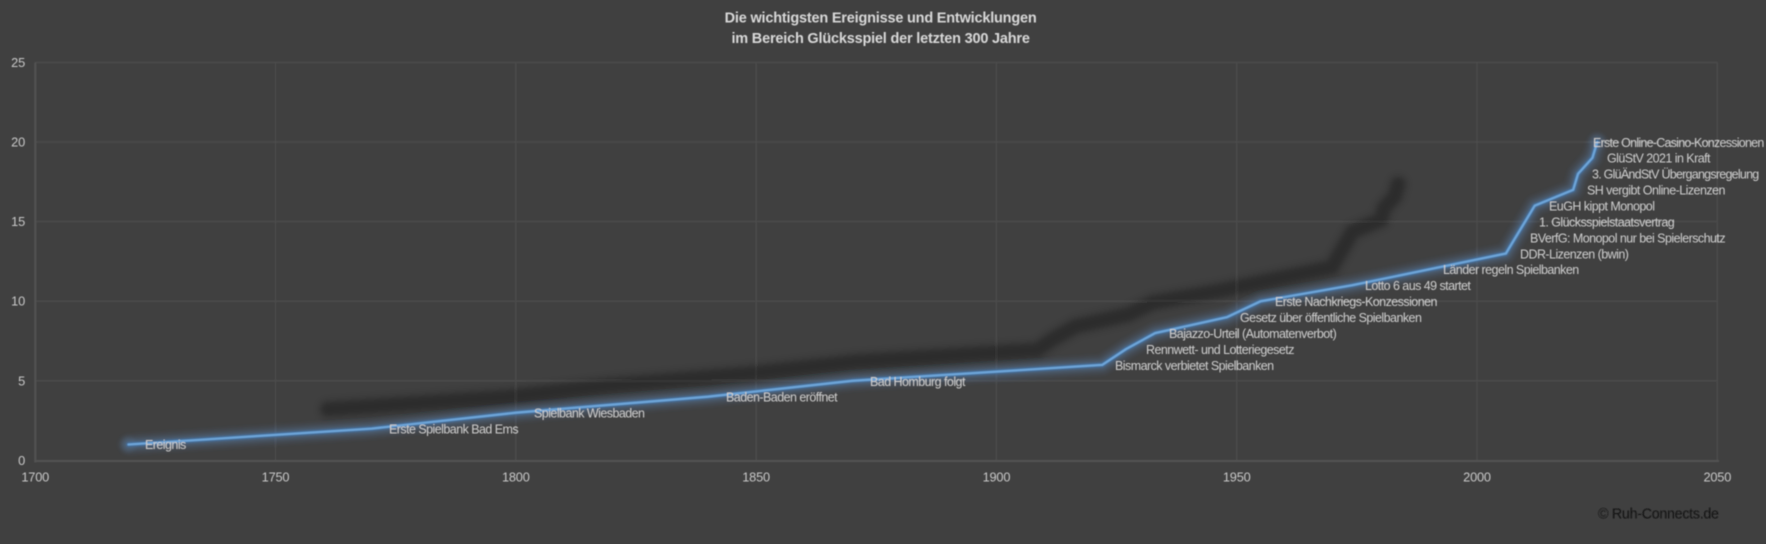 Image resolution: width=1766 pixels, height=544 pixels. What do you see at coordinates (21, 380) in the screenshot?
I see `svg-text: 5` at bounding box center [21, 380].